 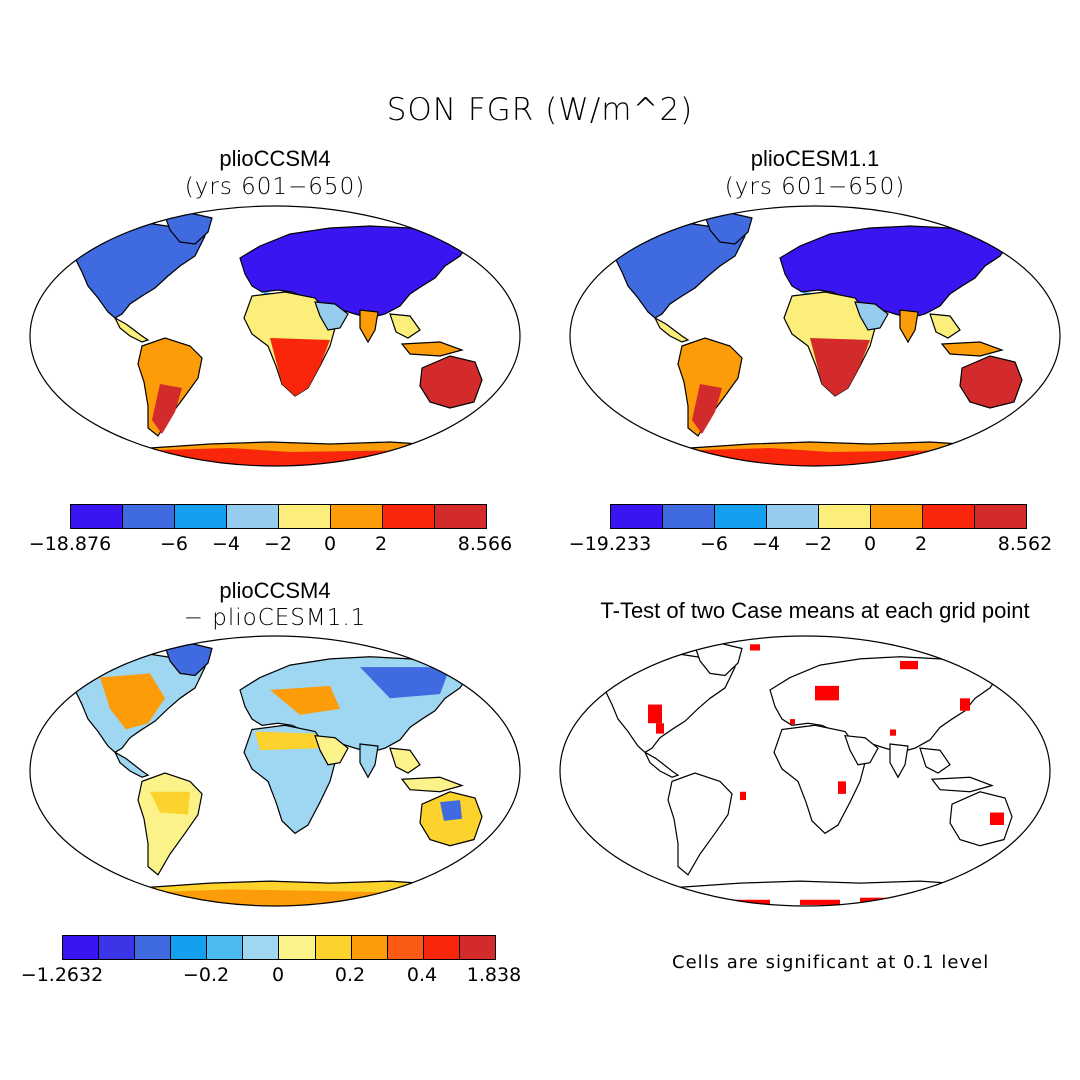 What do you see at coordinates (610, 544) in the screenshot?
I see `colorbar-2-label: −19.233` at bounding box center [610, 544].